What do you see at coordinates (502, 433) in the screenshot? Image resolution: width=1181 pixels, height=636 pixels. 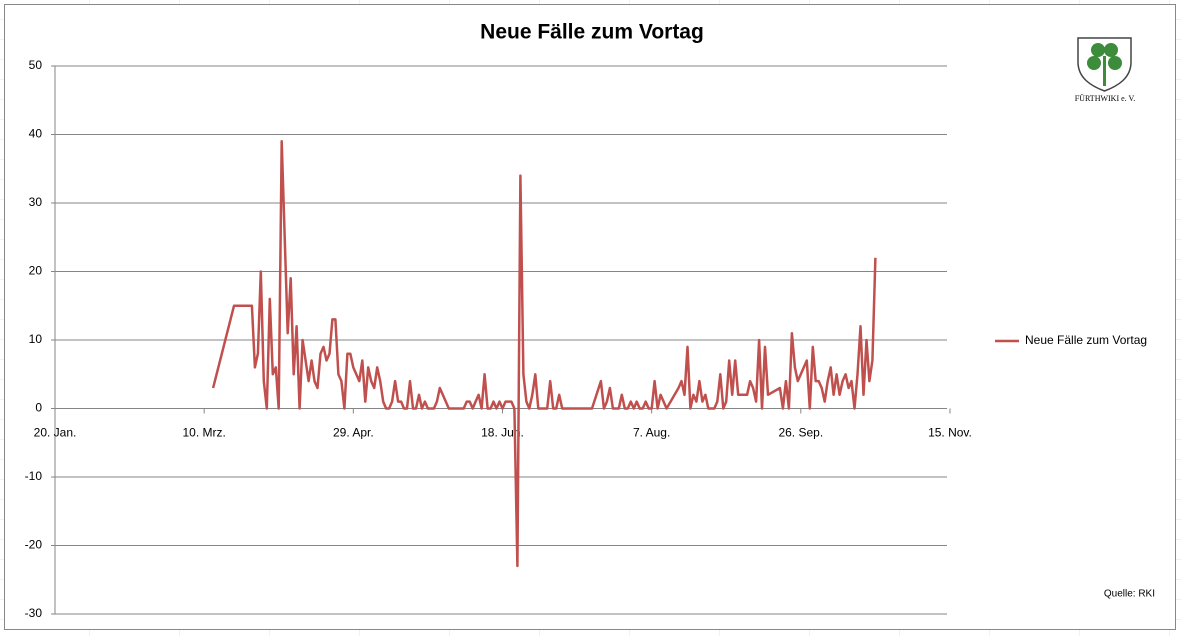 I see `x-tick-label: 18. Jun.` at bounding box center [502, 433].